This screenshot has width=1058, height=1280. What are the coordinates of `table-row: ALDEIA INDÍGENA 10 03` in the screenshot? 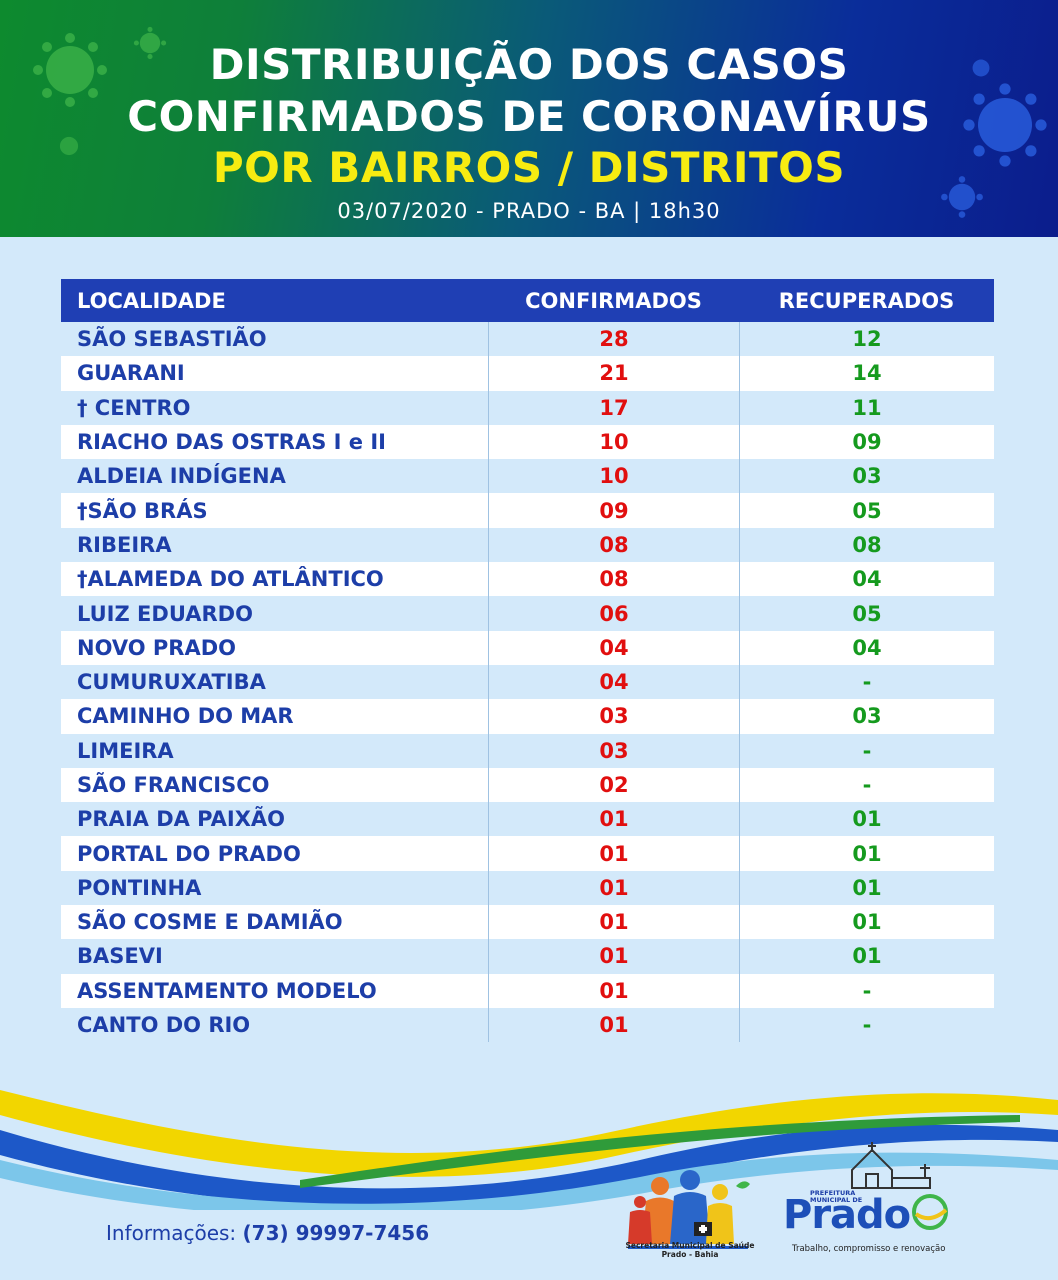 It's located at (527, 476).